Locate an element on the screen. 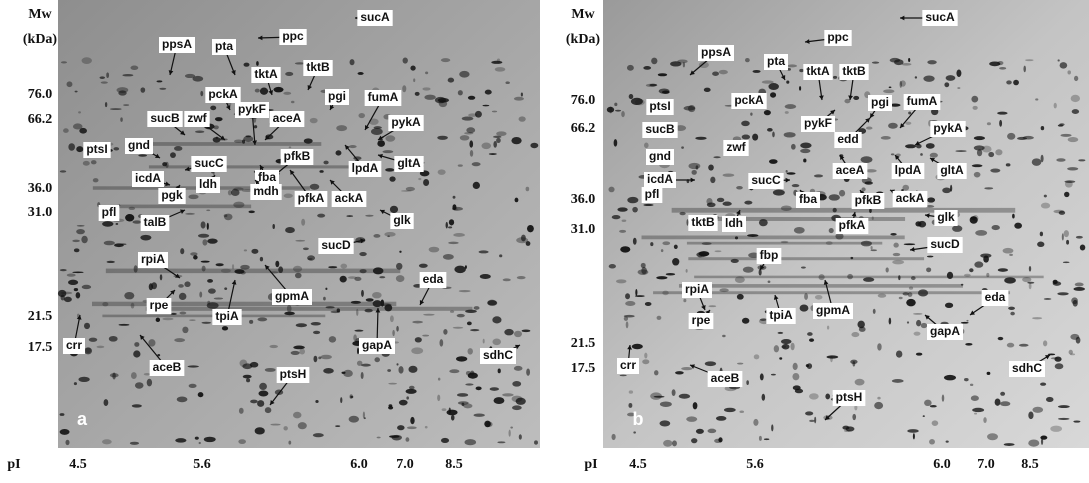 The image size is (1089, 483). streak is located at coordinates (253, 271).